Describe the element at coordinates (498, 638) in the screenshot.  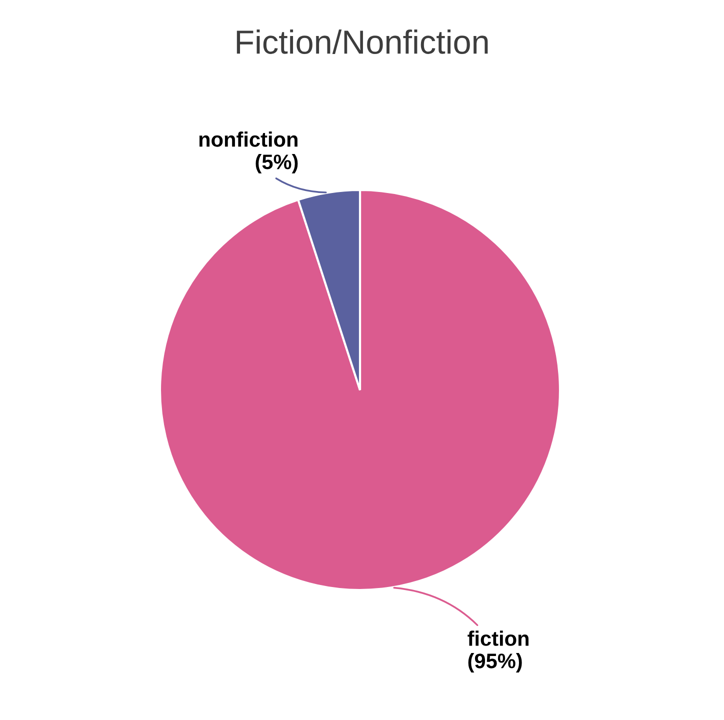
I see `slice-label: fiction` at that location.